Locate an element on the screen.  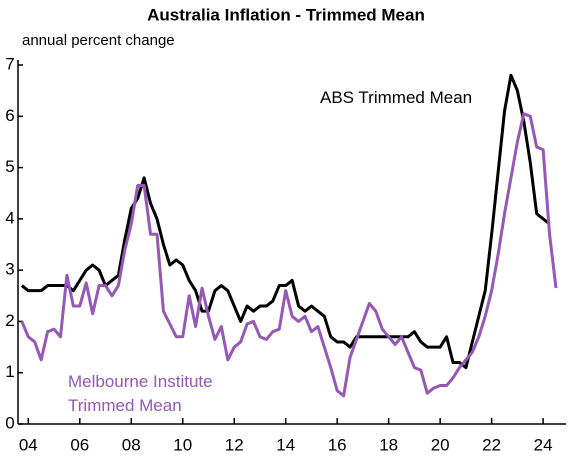
y-tick-label: 6 is located at coordinates (9, 115).